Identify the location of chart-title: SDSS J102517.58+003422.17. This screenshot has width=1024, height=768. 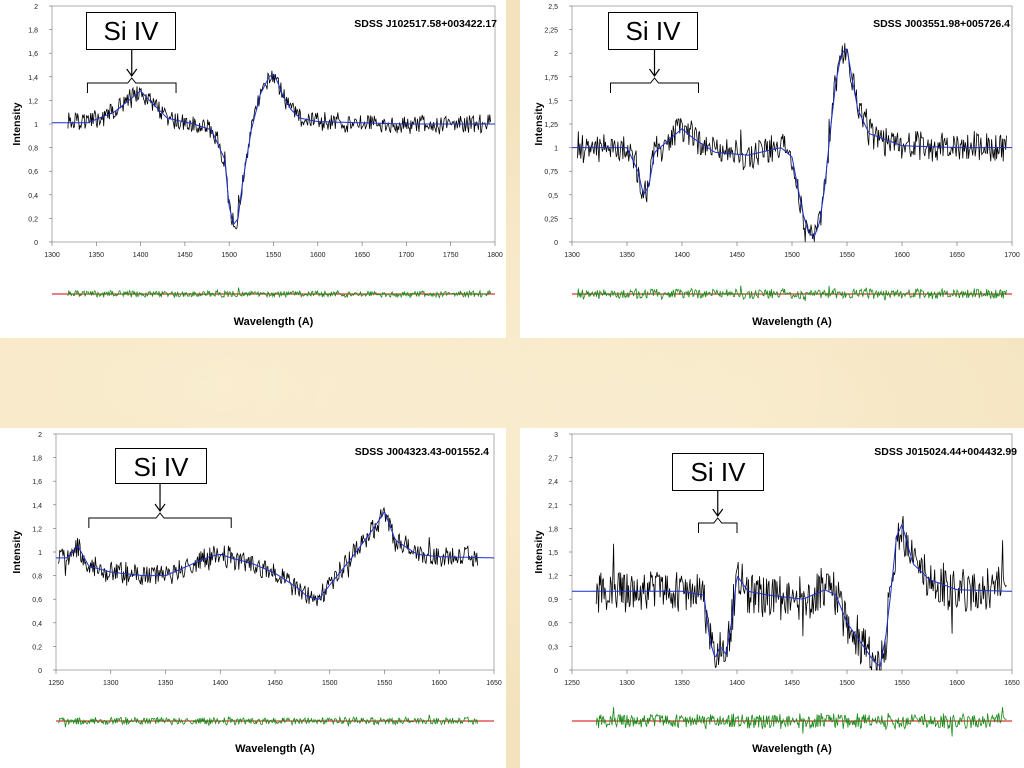
(425, 24).